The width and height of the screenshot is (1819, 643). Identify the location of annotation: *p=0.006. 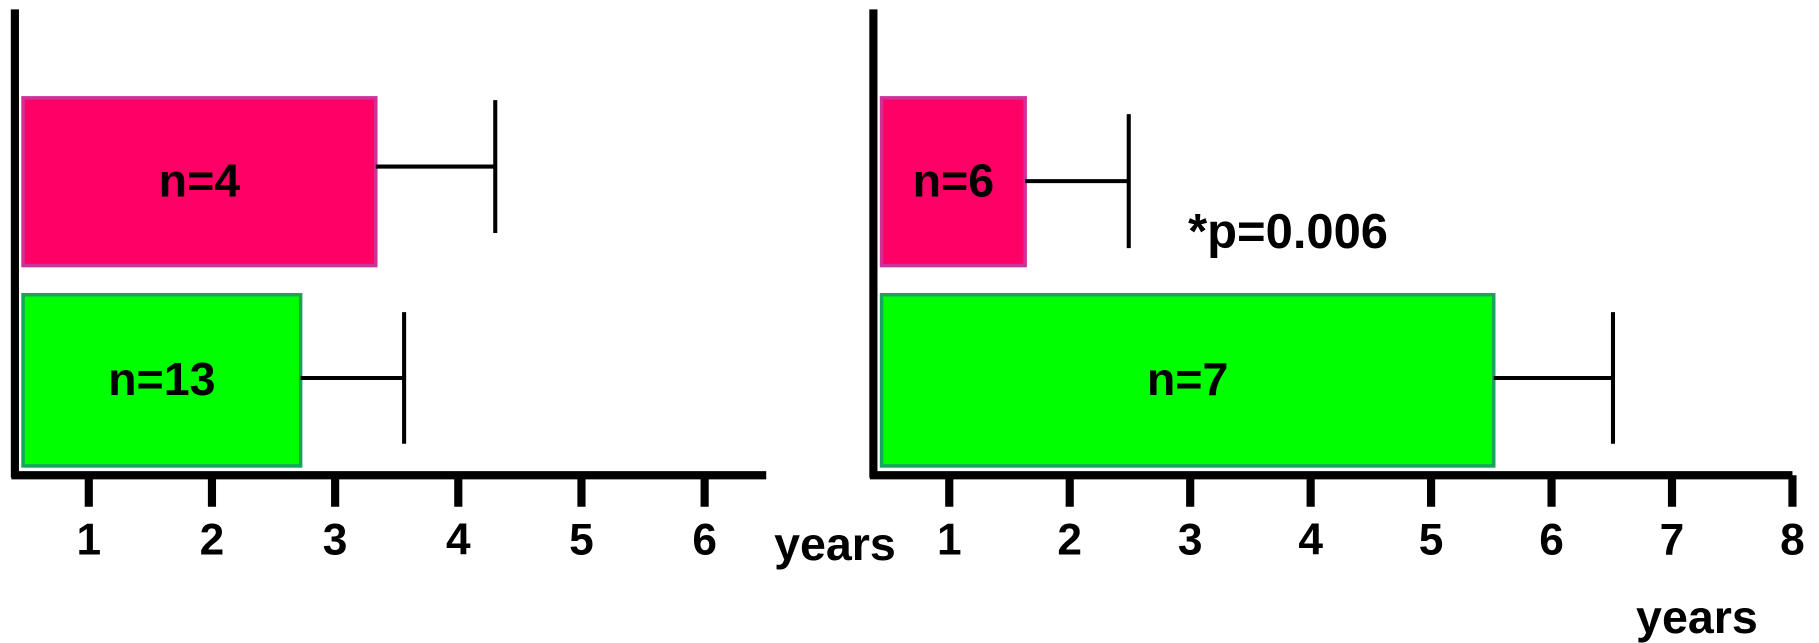
(1288, 232).